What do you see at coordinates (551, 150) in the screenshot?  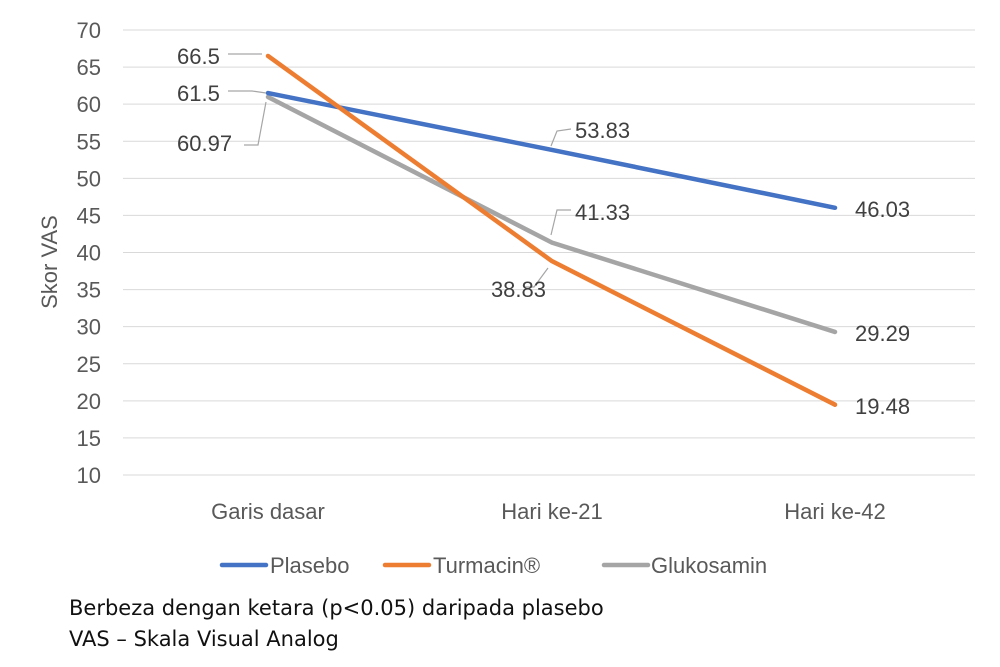 I see `series-line-plasebo` at bounding box center [551, 150].